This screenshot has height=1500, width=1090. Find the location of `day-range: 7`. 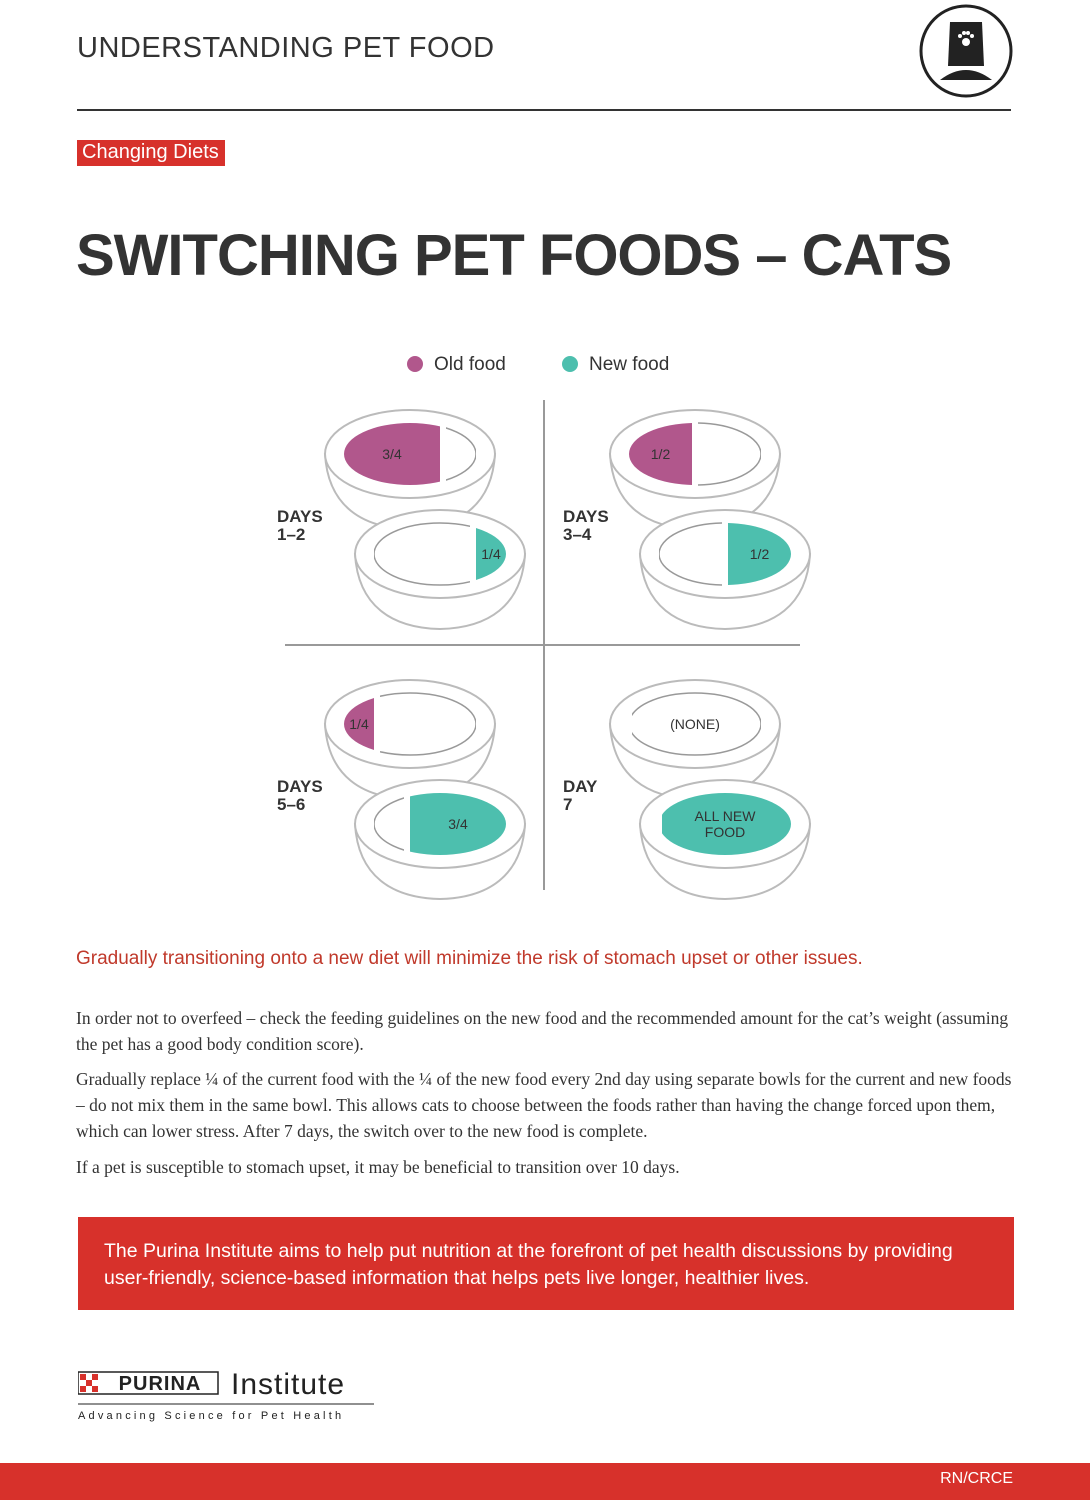

day-range: 7 is located at coordinates (567, 804).